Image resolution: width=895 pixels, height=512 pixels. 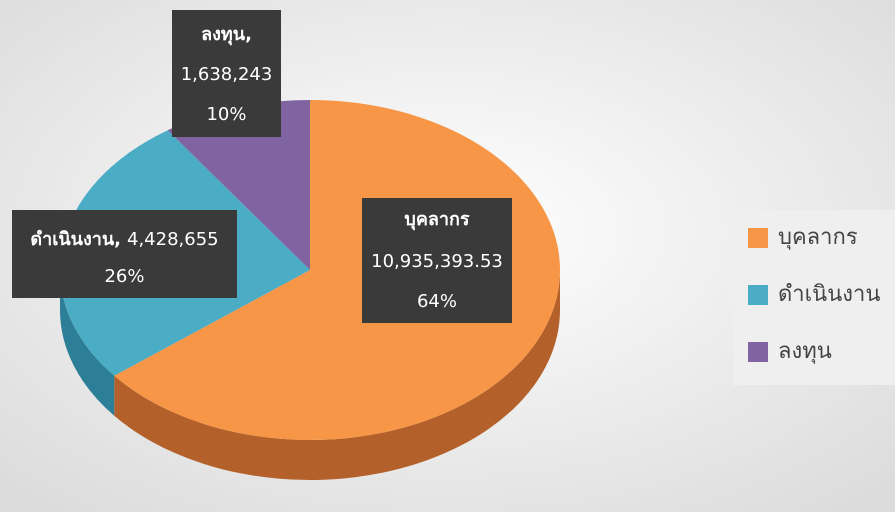 I want to click on data-label: บุคลากร, so click(x=437, y=220).